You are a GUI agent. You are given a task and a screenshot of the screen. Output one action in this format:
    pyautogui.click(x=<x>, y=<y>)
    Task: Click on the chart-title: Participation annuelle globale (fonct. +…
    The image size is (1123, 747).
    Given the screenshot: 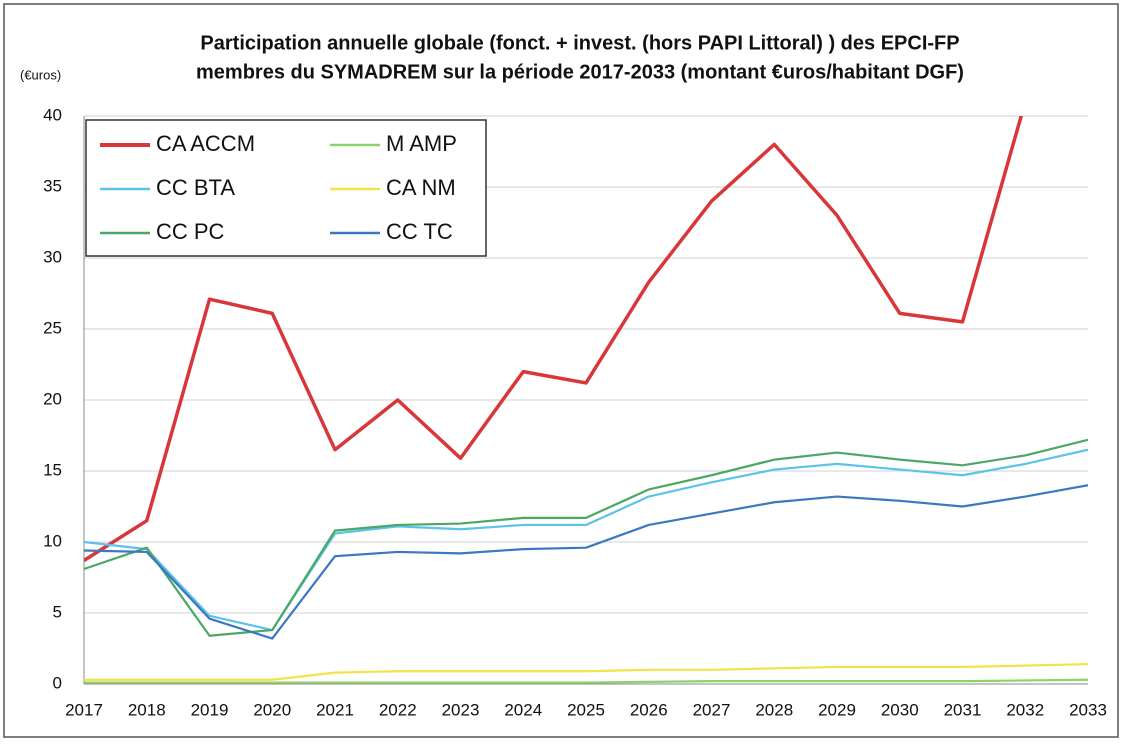 What is the action you would take?
    pyautogui.click(x=579, y=43)
    